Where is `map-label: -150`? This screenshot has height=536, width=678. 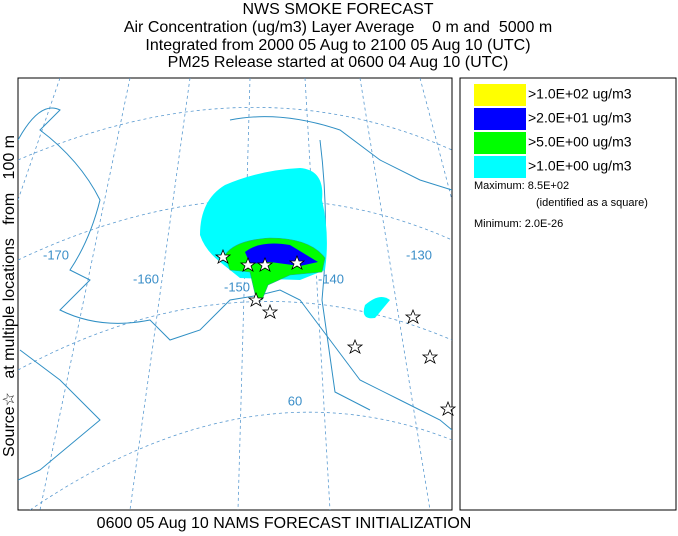
map-label: -150 is located at coordinates (237, 286).